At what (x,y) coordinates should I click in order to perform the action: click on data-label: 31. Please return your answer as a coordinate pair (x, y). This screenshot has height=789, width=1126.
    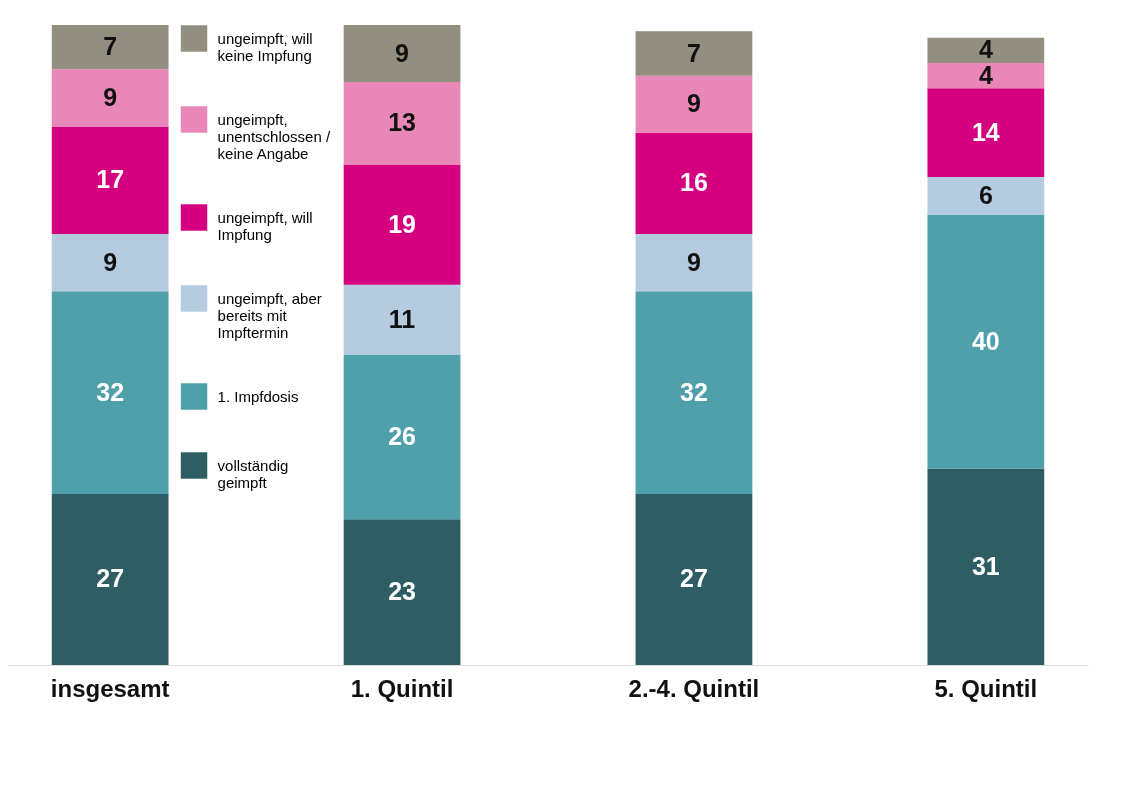
    Looking at the image, I should click on (985, 565).